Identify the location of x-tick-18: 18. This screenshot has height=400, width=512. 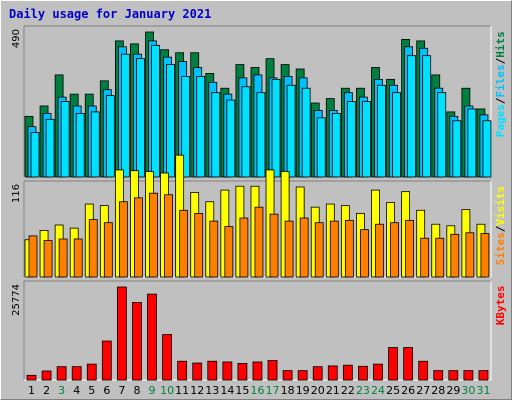
(288, 390).